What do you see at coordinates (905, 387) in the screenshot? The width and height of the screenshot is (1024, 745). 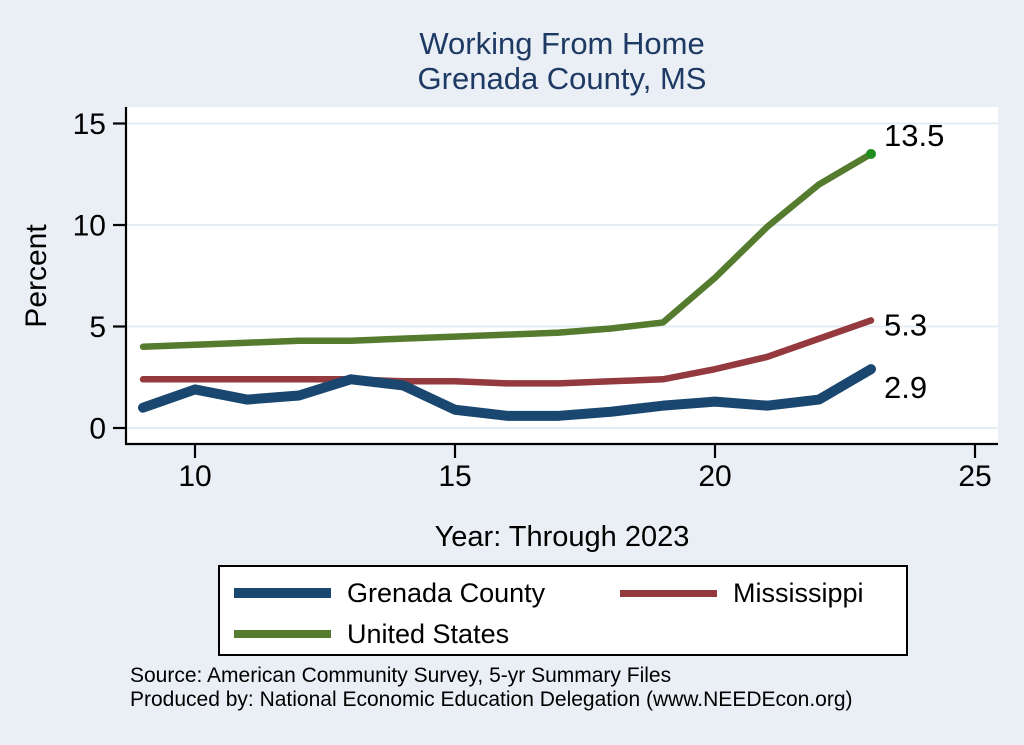 I see `end-label-grenada-county: 2.9` at bounding box center [905, 387].